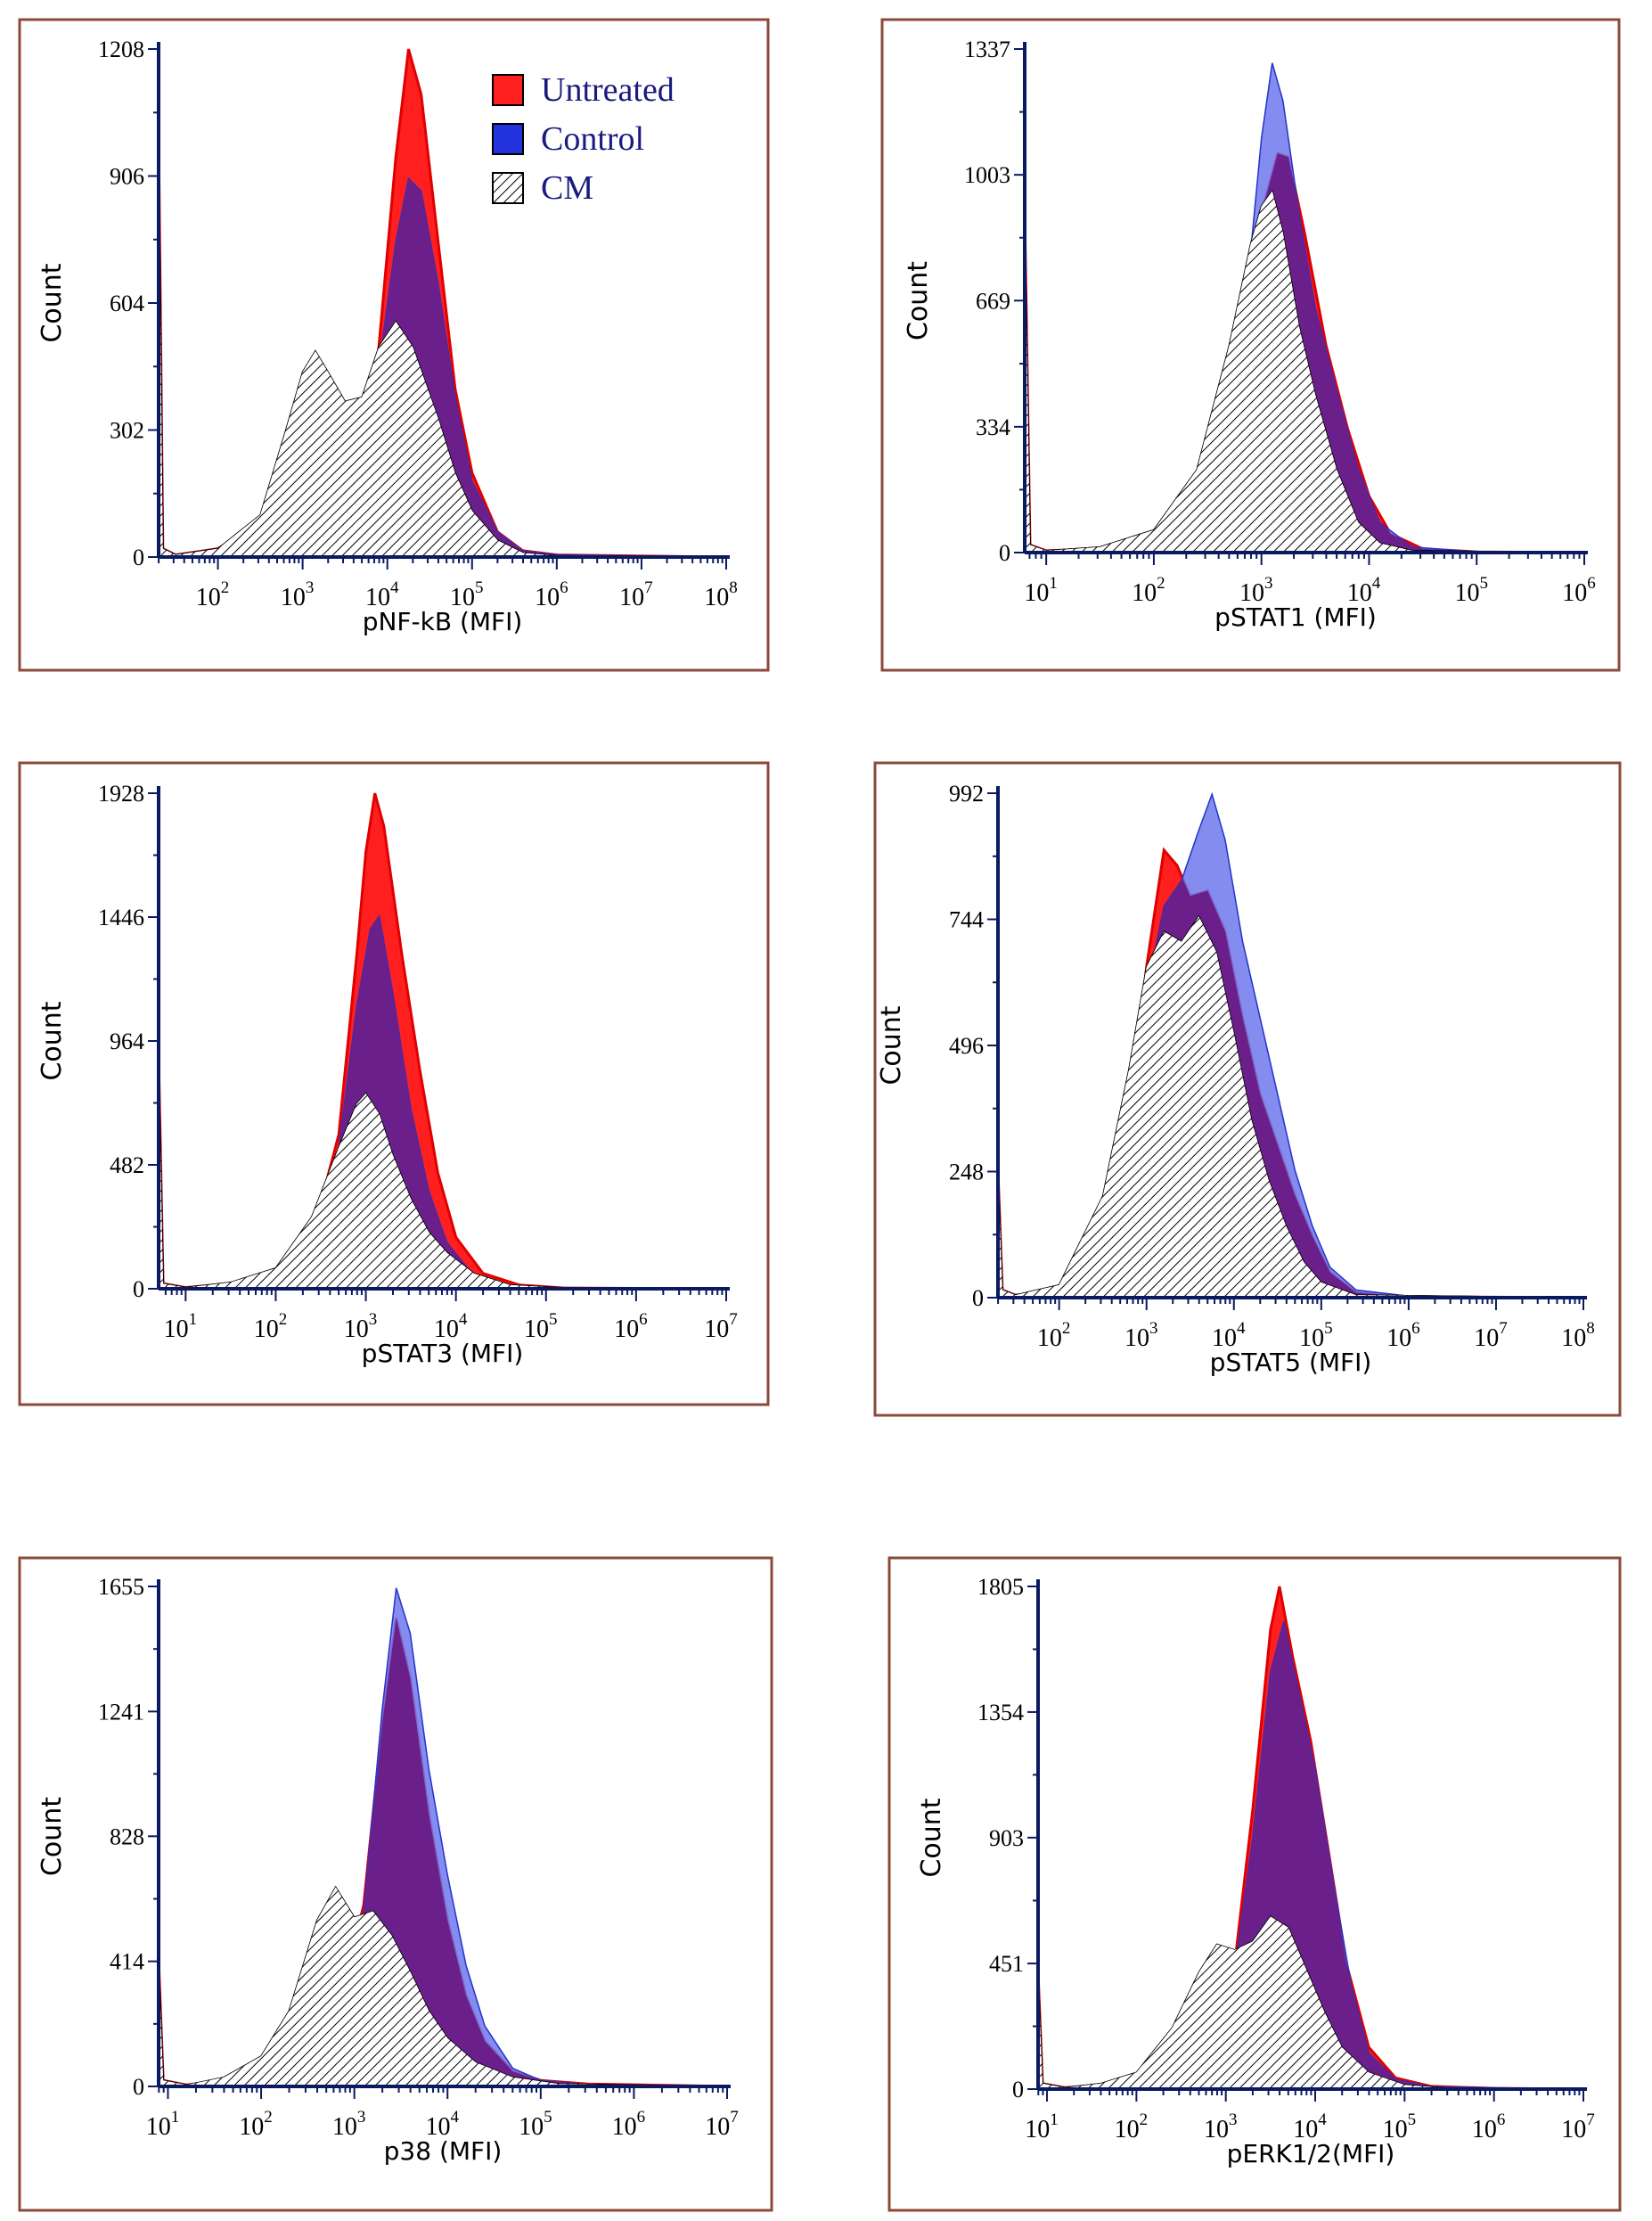 This screenshot has height=2221, width=1652. What do you see at coordinates (121, 917) in the screenshot?
I see `y-tick-label: 1446` at bounding box center [121, 917].